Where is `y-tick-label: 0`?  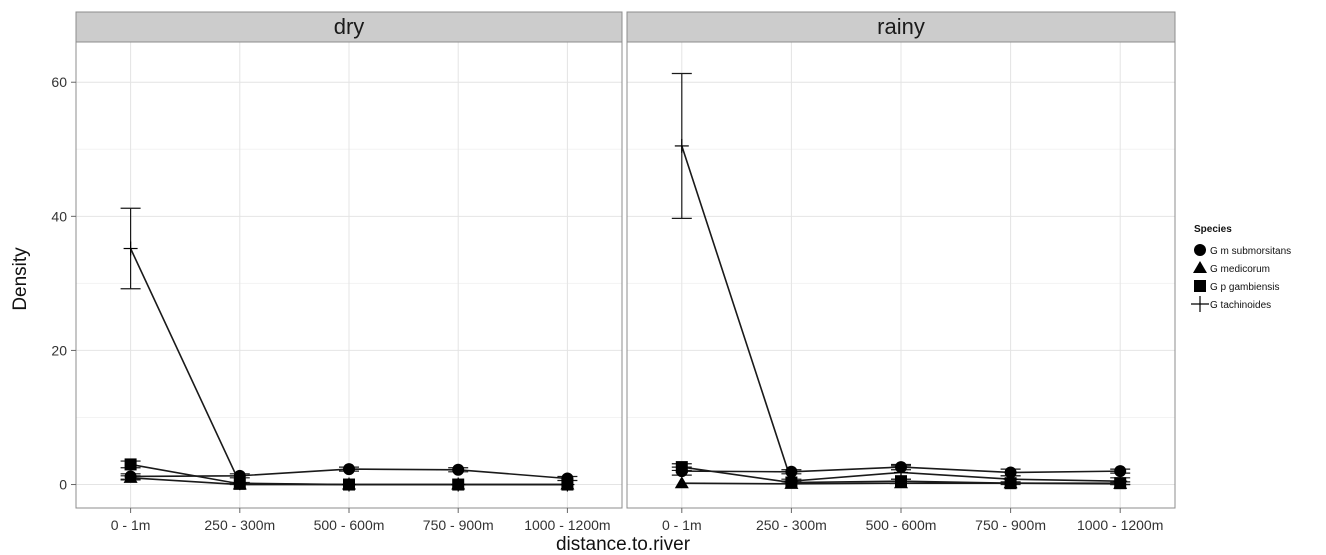
y-tick-label: 0 is located at coordinates (63, 485).